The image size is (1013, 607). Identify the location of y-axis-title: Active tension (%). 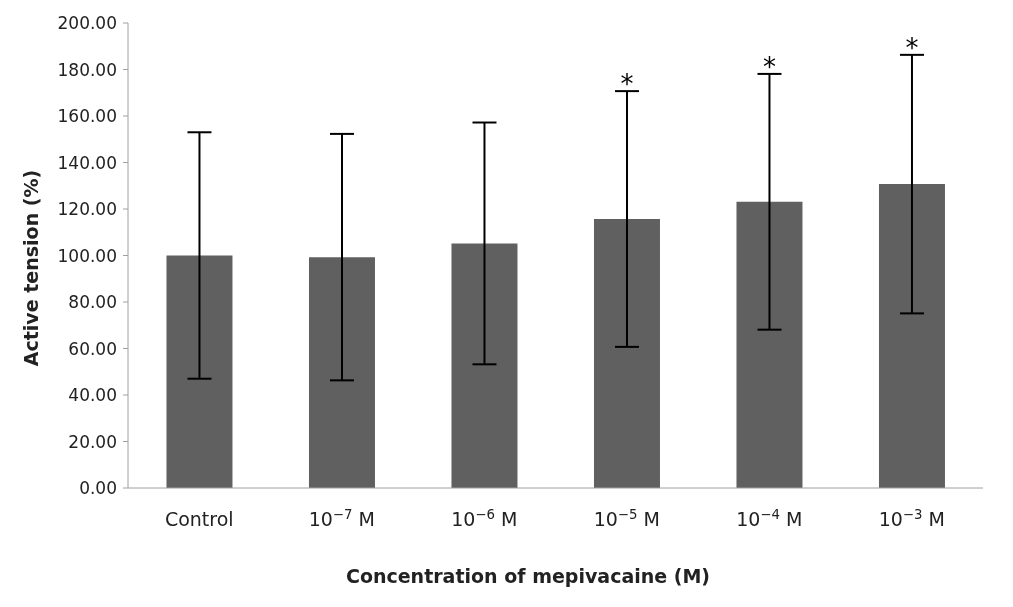
(31, 268).